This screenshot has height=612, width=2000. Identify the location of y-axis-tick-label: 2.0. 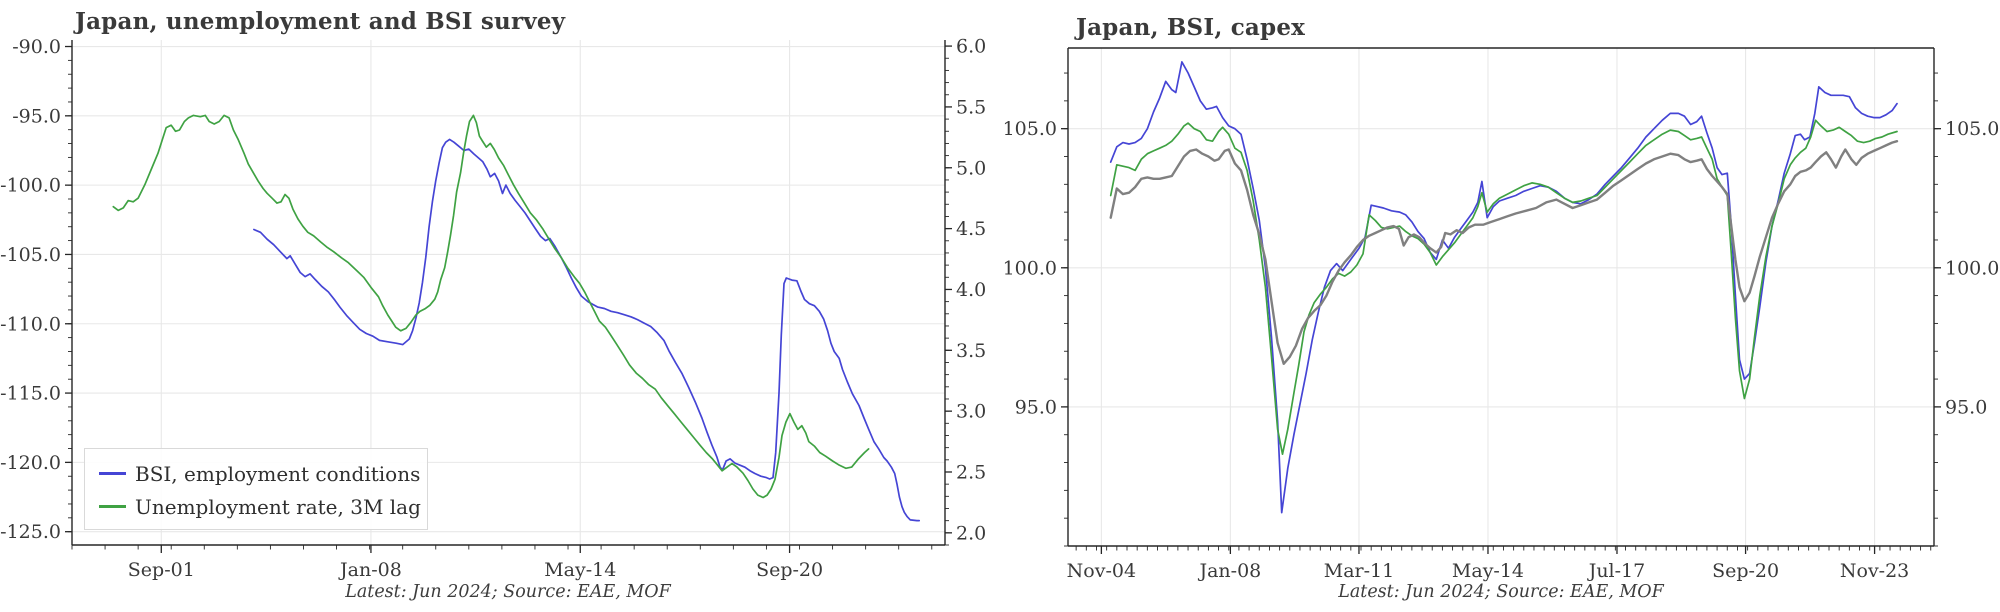
(971, 533).